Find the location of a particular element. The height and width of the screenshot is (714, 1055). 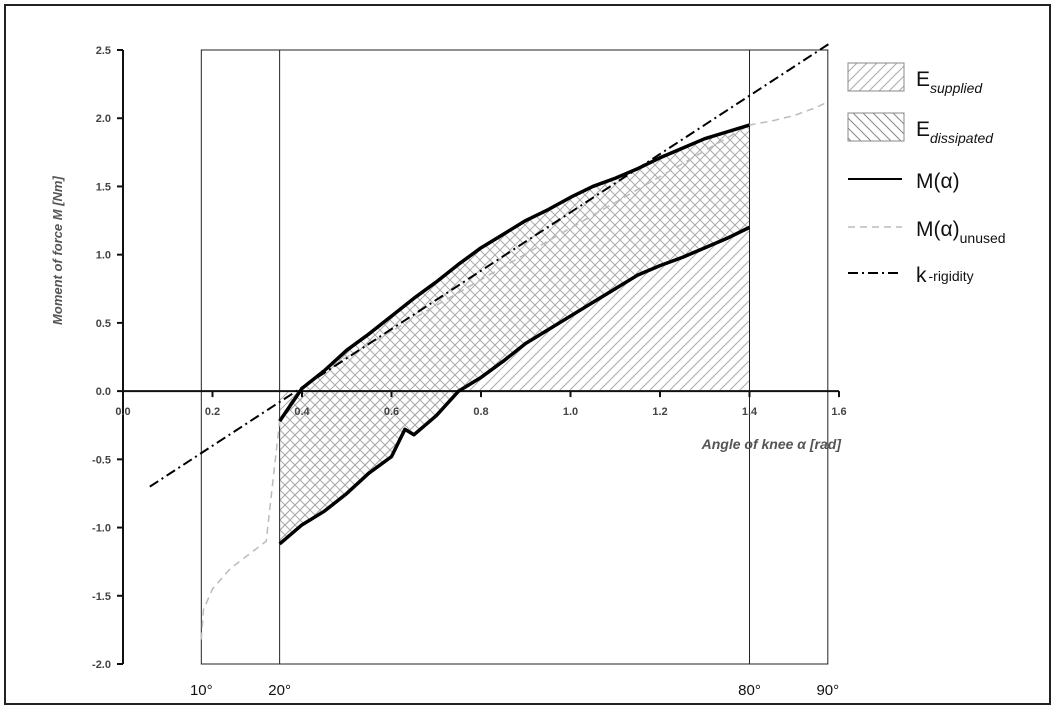

y-tick-label: 2.5 is located at coordinates (103, 51).